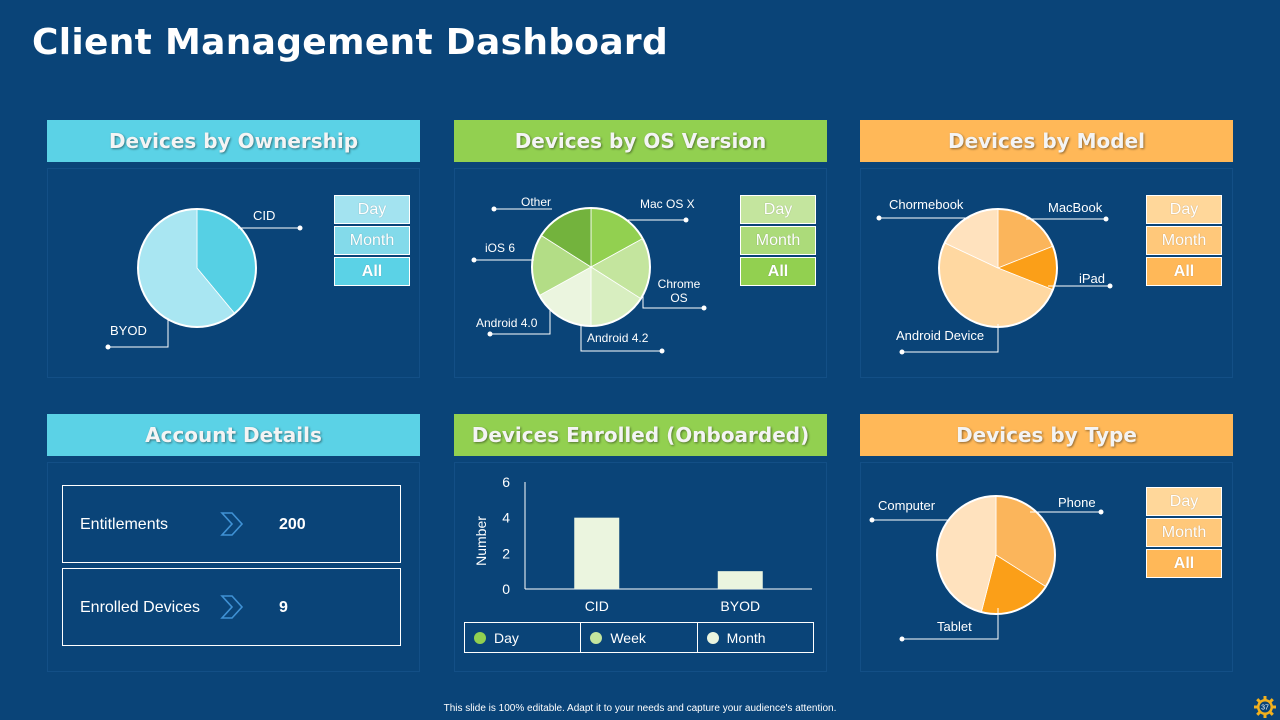 Image resolution: width=1280 pixels, height=720 pixels. Describe the element at coordinates (128, 330) in the screenshot. I see `pie-label-byod: BYOD` at that location.